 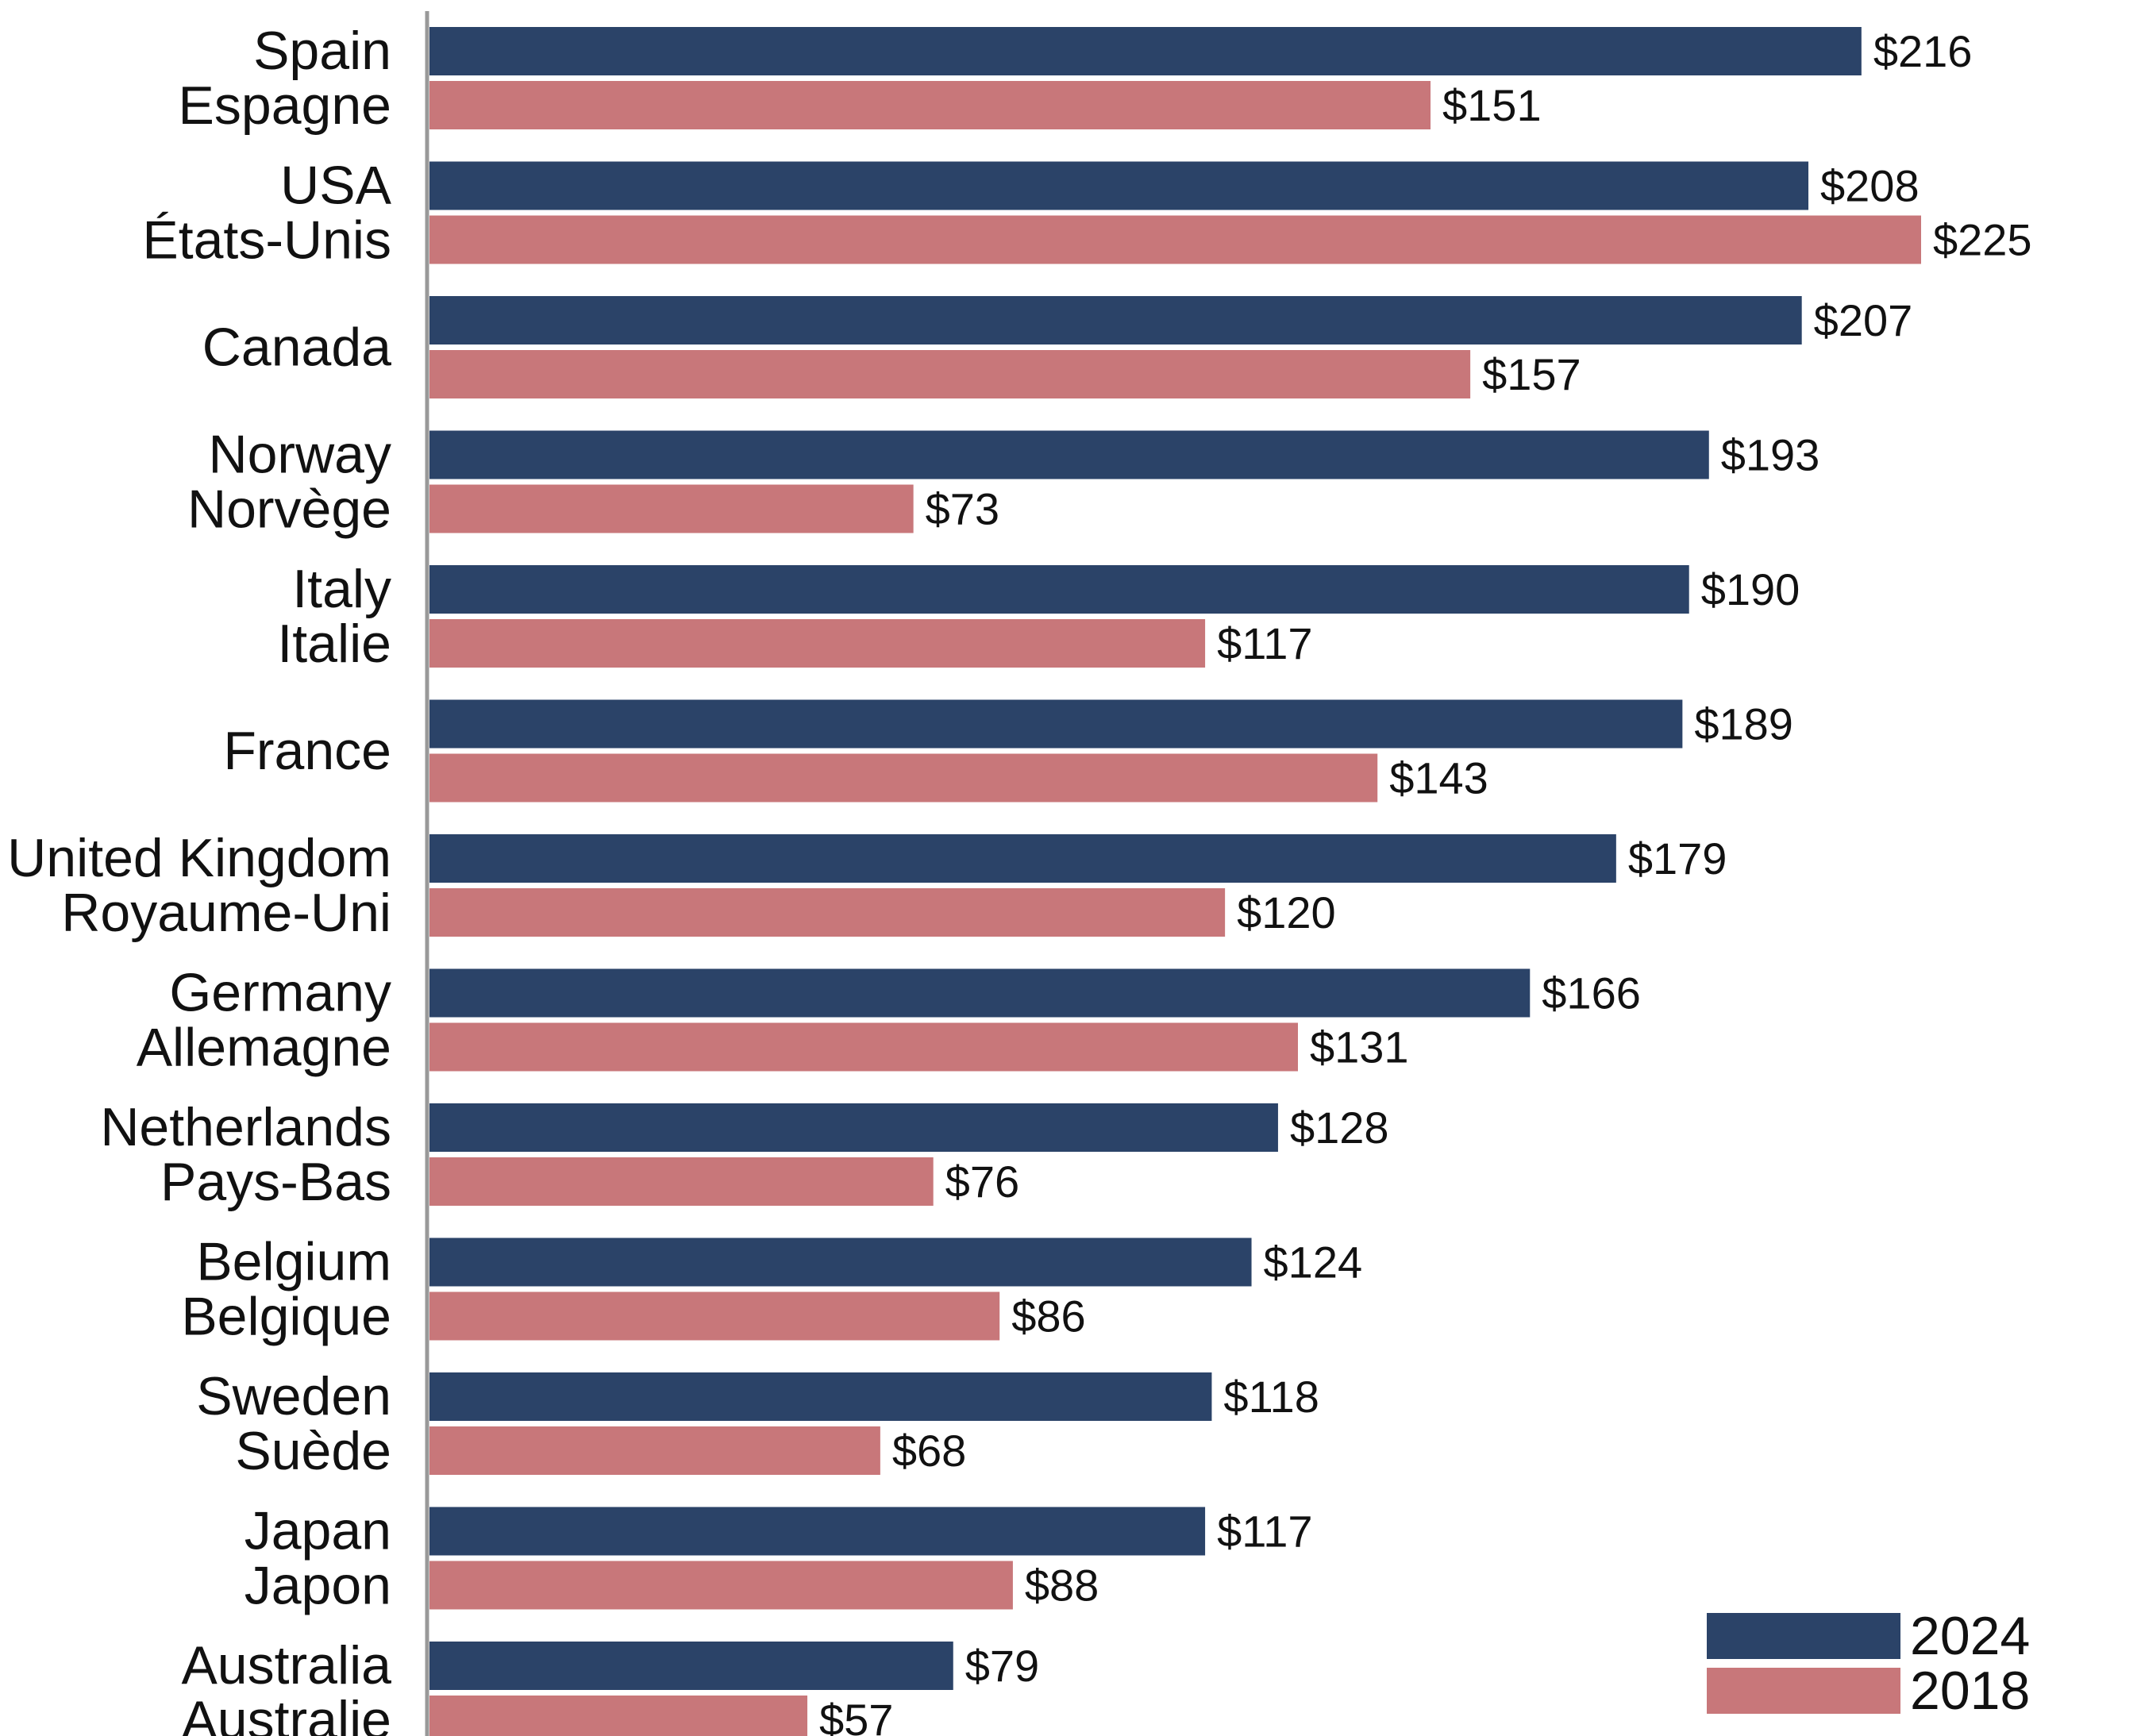 What do you see at coordinates (275, 1182) in the screenshot?
I see `category-label-8-1: Pays-Bas` at bounding box center [275, 1182].